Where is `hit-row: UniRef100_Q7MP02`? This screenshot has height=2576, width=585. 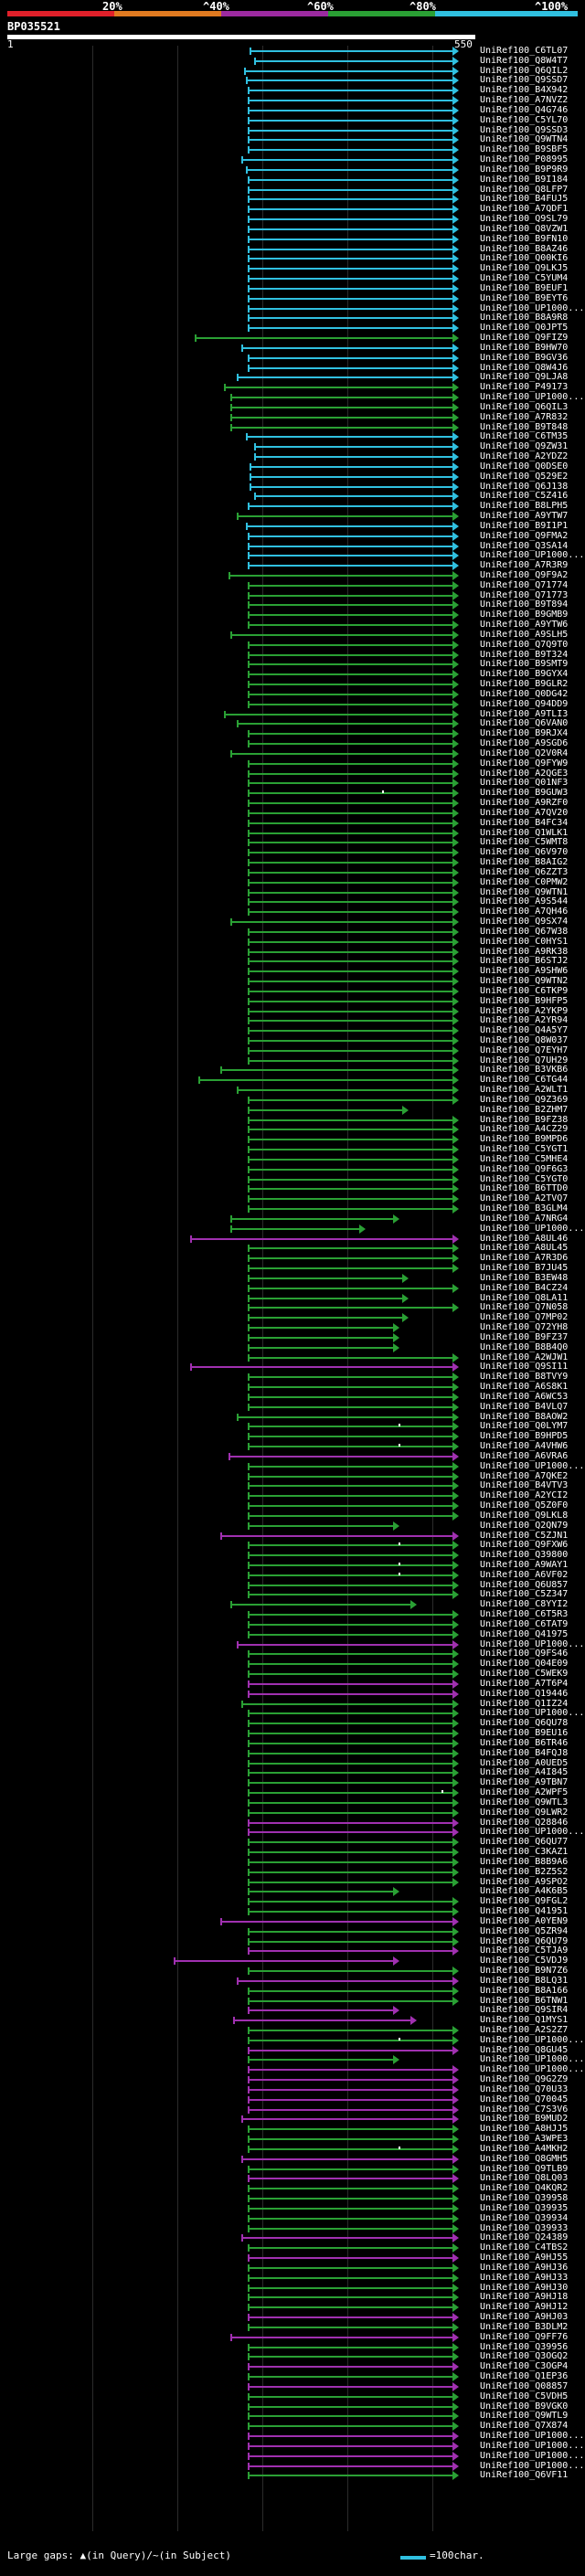
hit-row: UniRef100_Q7MP02 is located at coordinates (293, 1317).